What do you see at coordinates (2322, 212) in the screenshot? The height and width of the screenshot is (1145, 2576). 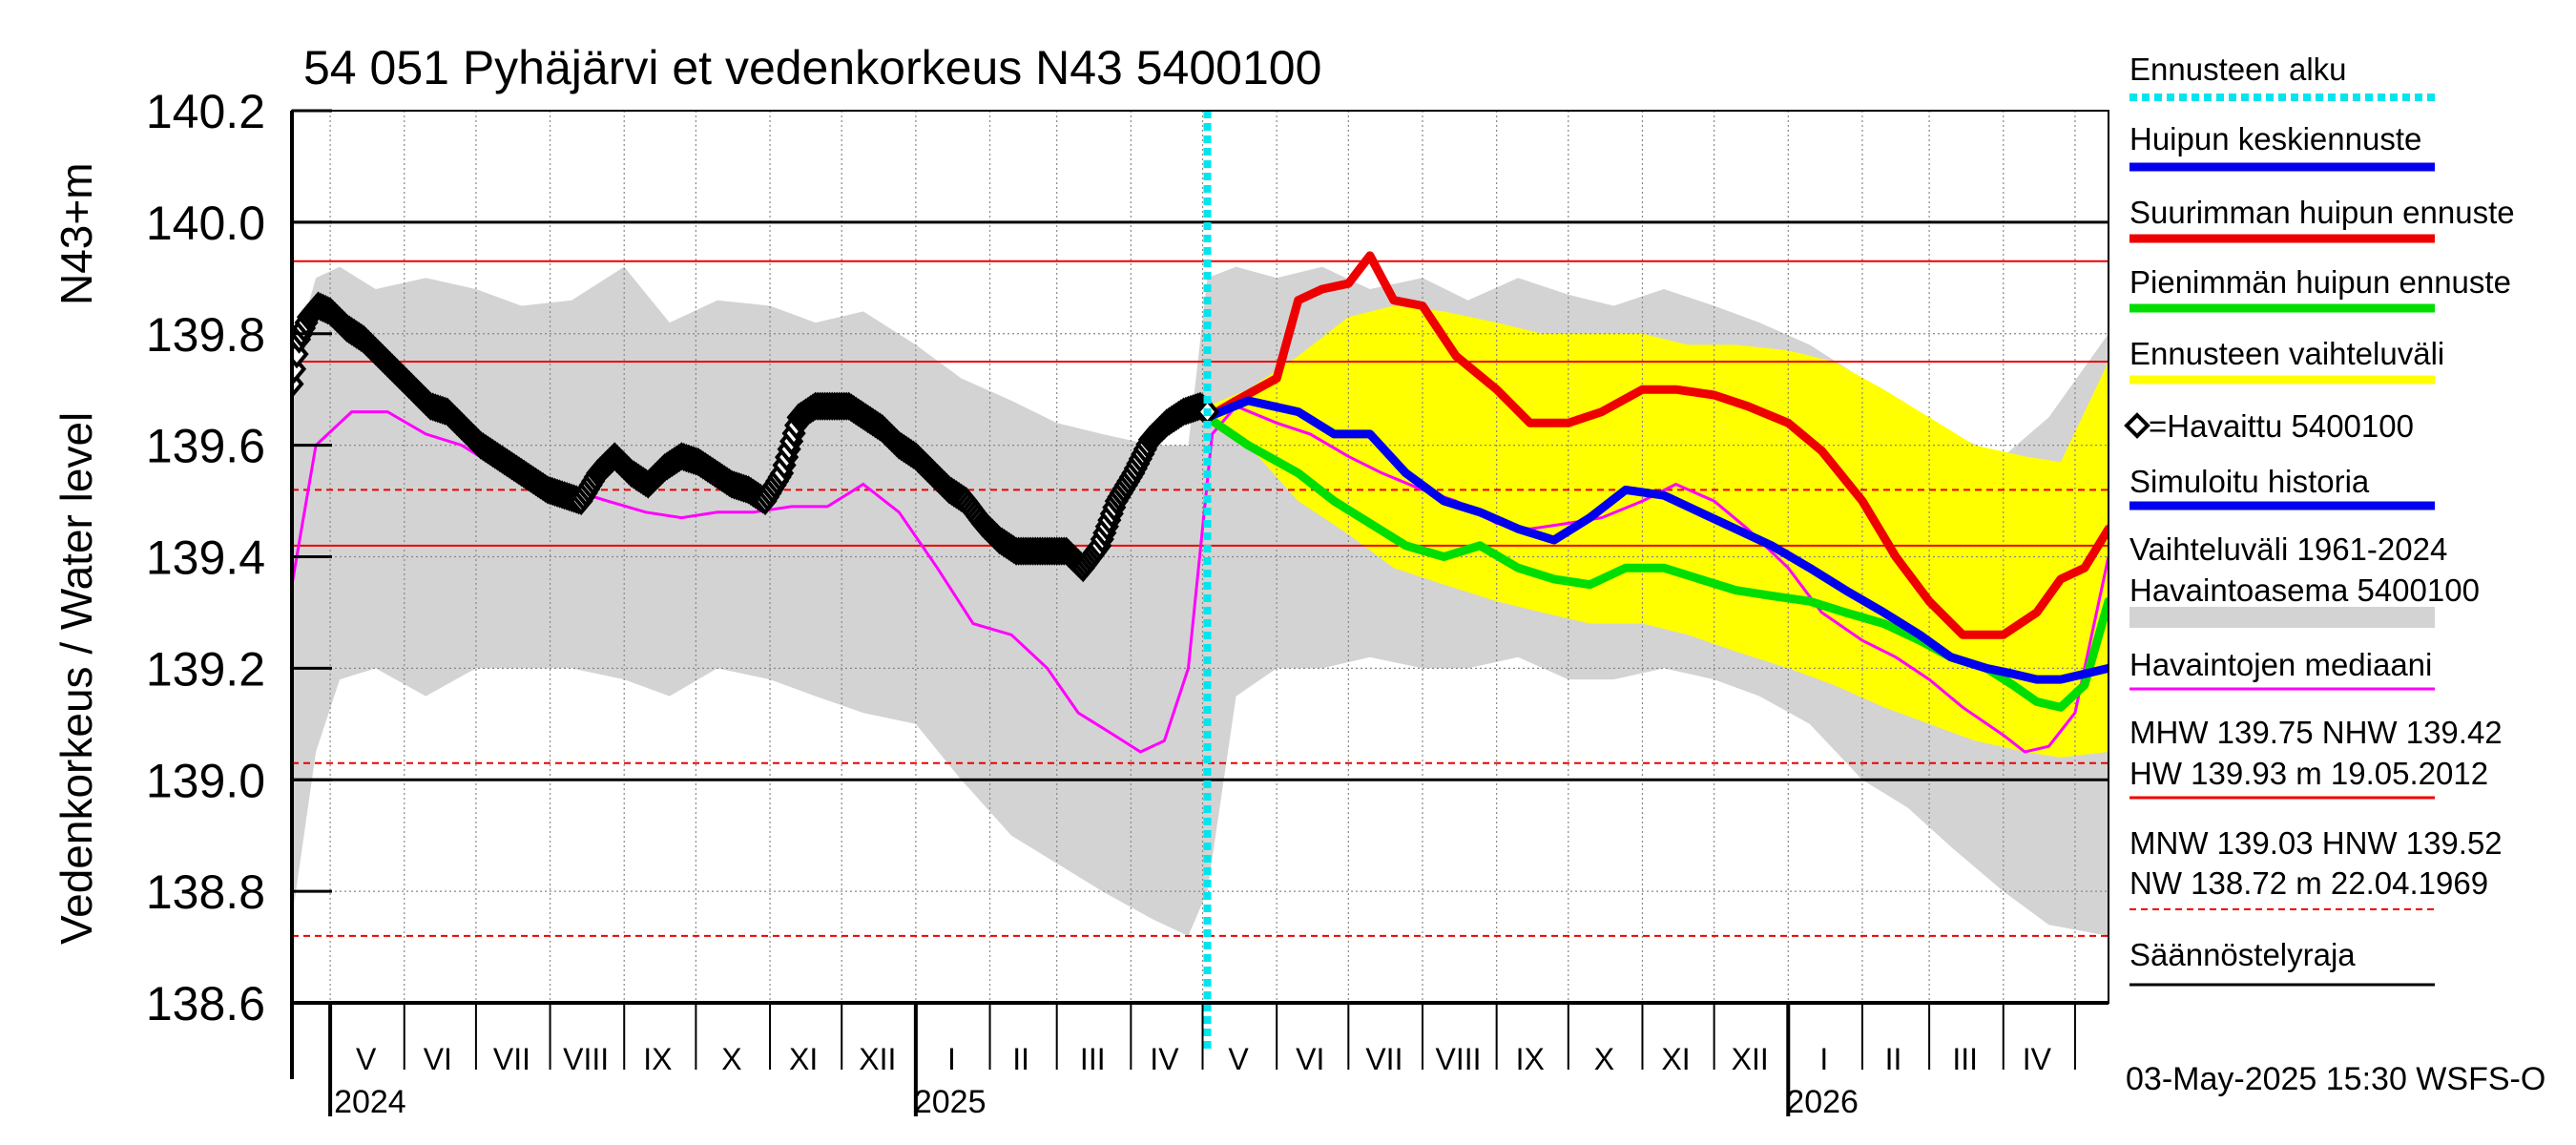 I see `legend-label: Suurimman huipun ennuste` at bounding box center [2322, 212].